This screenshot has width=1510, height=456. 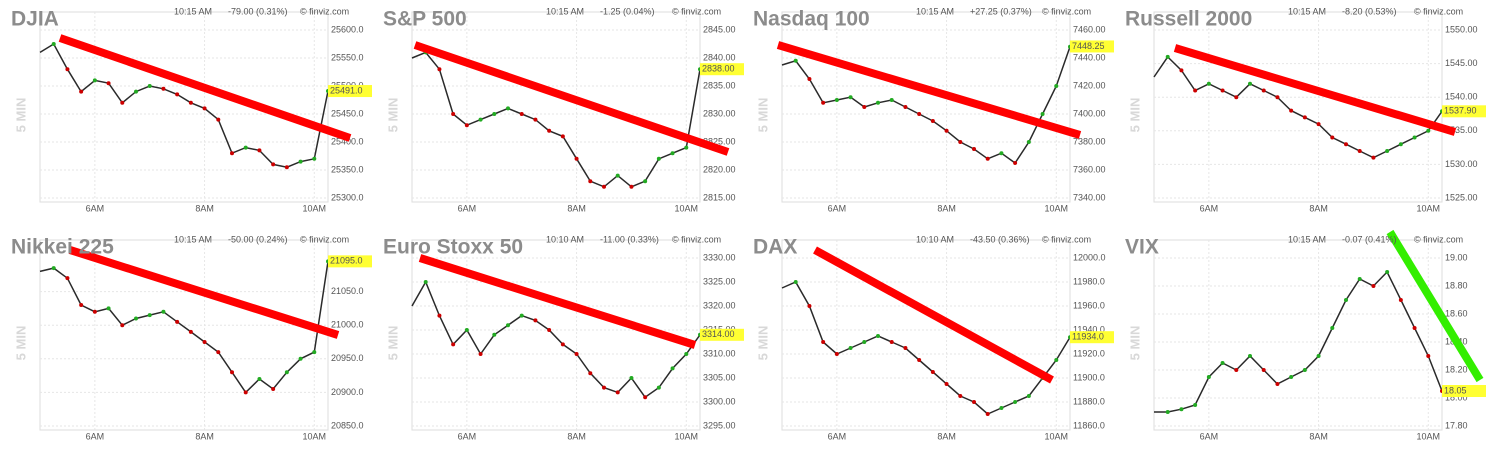 I want to click on y-tick-label: 7380.00, so click(x=1089, y=141).